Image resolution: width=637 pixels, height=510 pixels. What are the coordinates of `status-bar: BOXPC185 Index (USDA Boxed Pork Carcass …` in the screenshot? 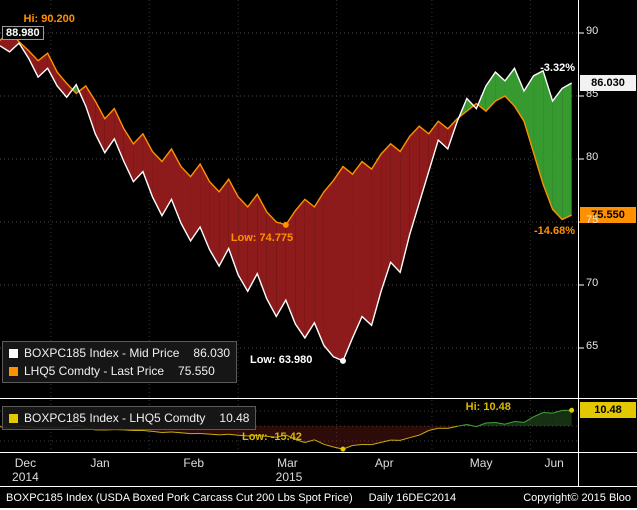 It's located at (318, 497).